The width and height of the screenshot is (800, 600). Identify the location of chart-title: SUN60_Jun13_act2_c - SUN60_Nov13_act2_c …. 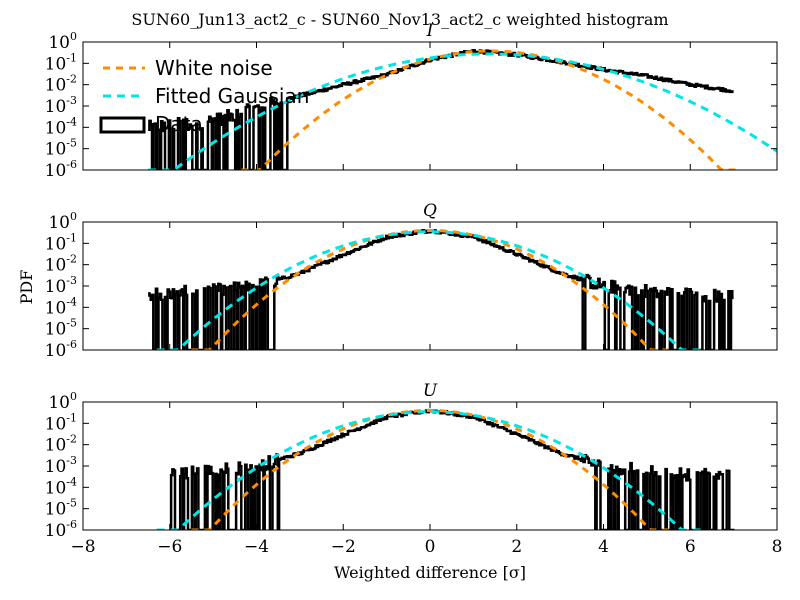
(399, 19).